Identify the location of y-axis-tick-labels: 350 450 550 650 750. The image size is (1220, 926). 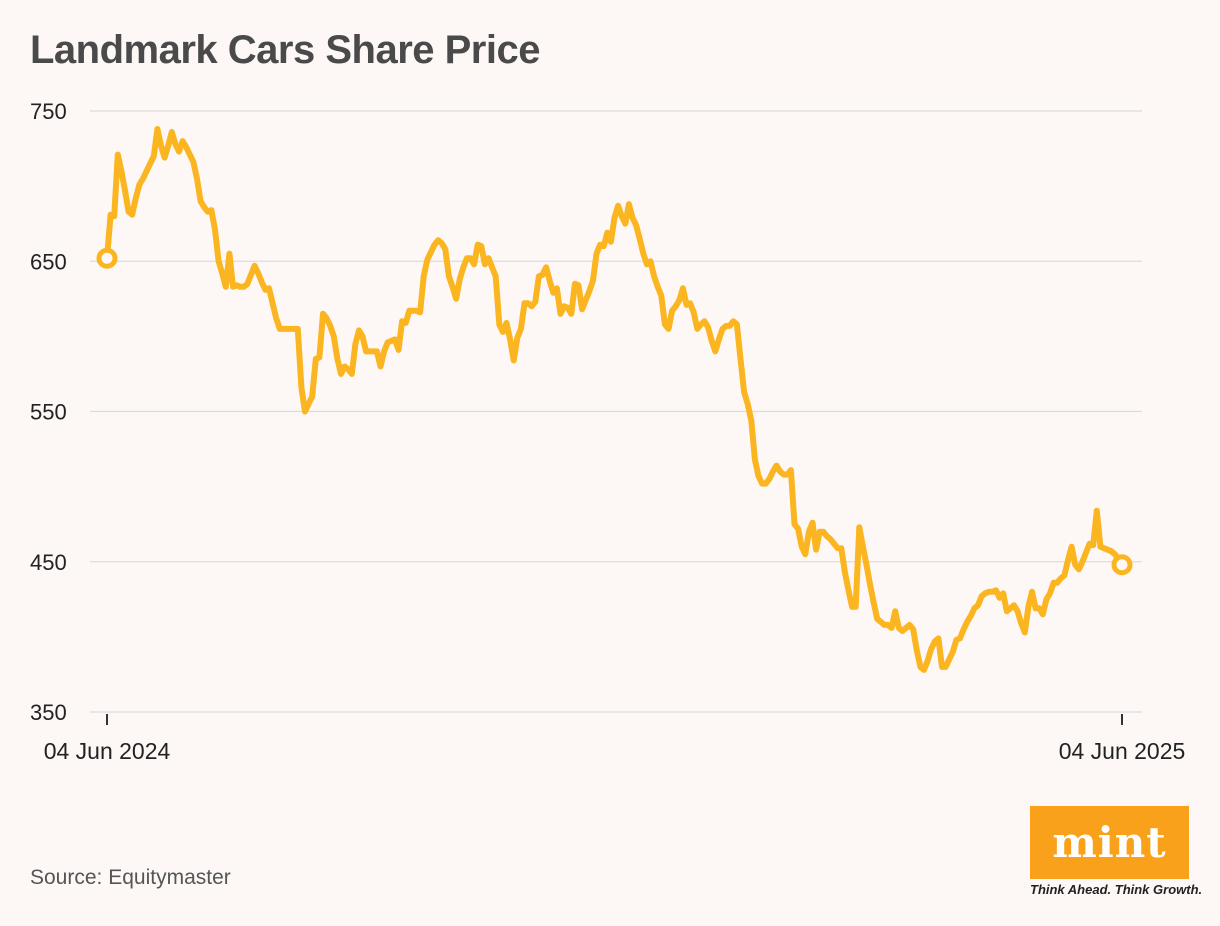
(48, 412).